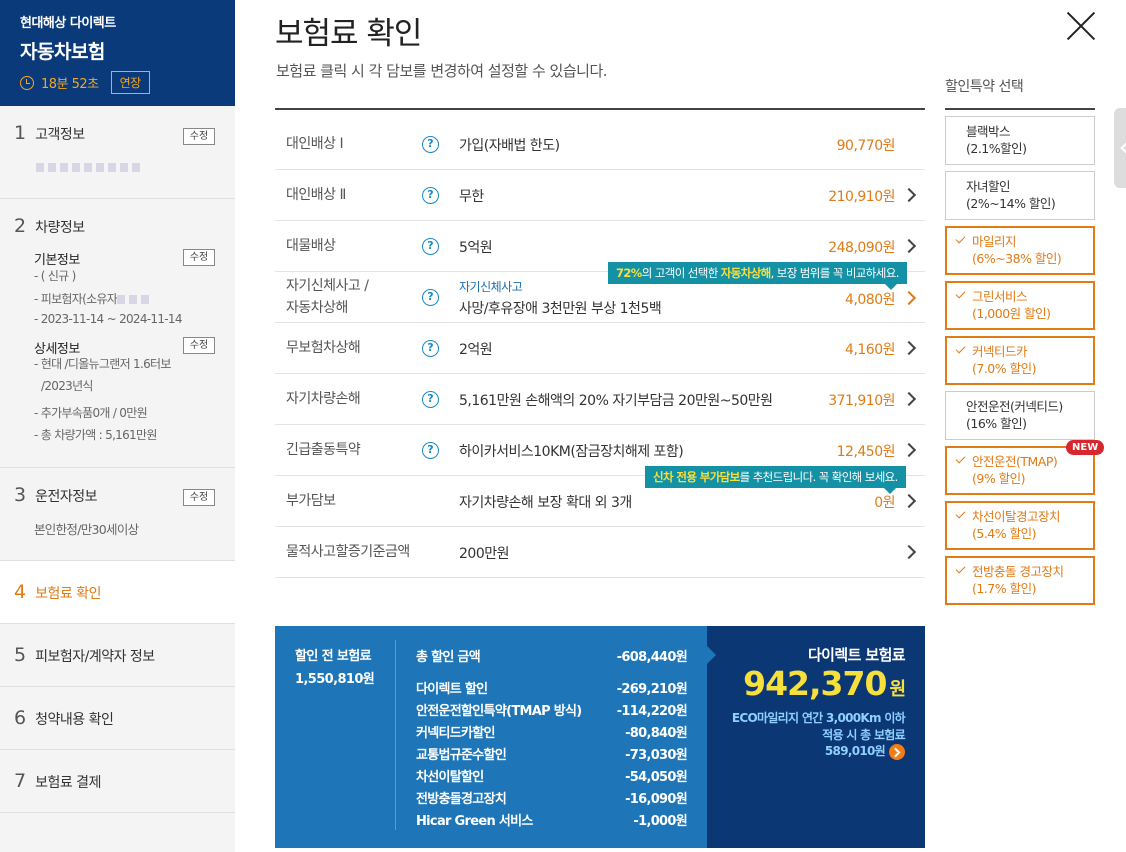  Describe the element at coordinates (600, 348) in the screenshot. I see `coverage-row: 무보험차상해 ? 2억원 4,160원` at that location.